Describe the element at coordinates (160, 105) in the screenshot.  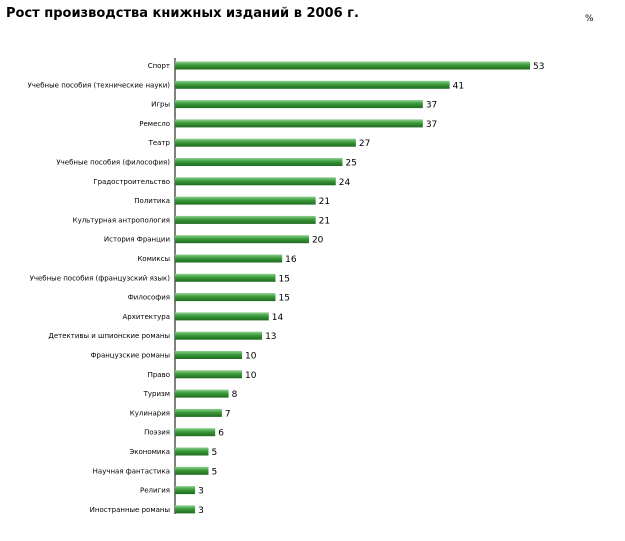
I see `category-label: Игры` at that location.